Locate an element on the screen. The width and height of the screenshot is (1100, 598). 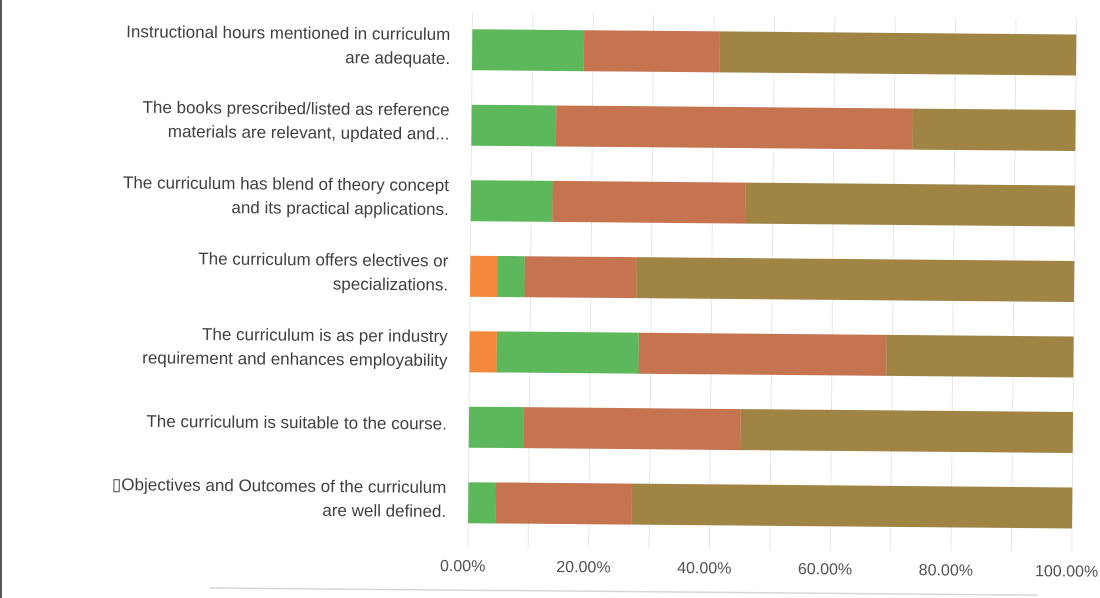
category-label-row-2-line-1: The books prescribed/listed as reference is located at coordinates (295, 109).